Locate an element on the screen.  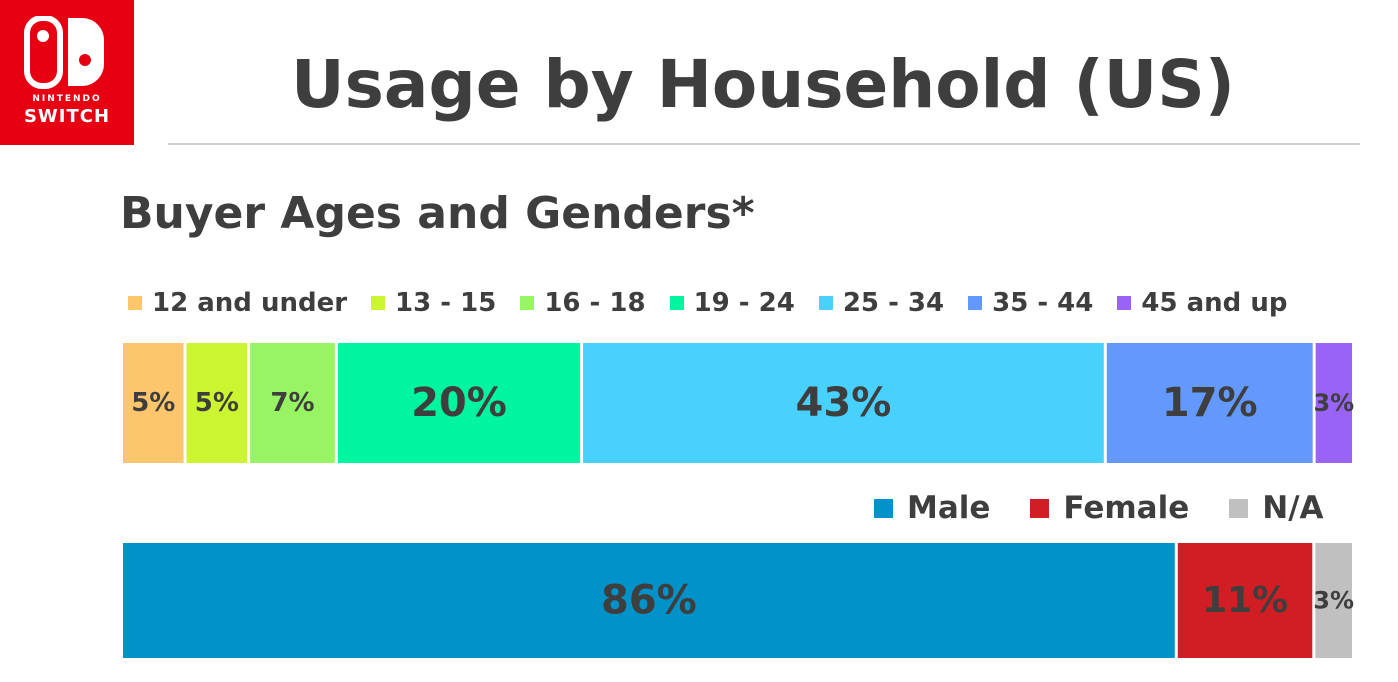
age-legend-item-16-18: 16 - 18 is located at coordinates (594, 303).